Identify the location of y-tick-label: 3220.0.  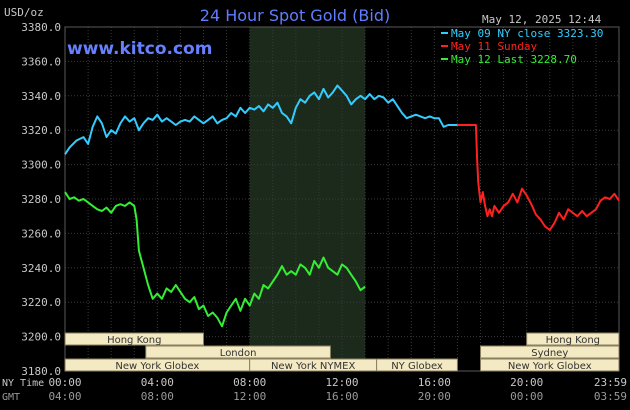
(41, 302).